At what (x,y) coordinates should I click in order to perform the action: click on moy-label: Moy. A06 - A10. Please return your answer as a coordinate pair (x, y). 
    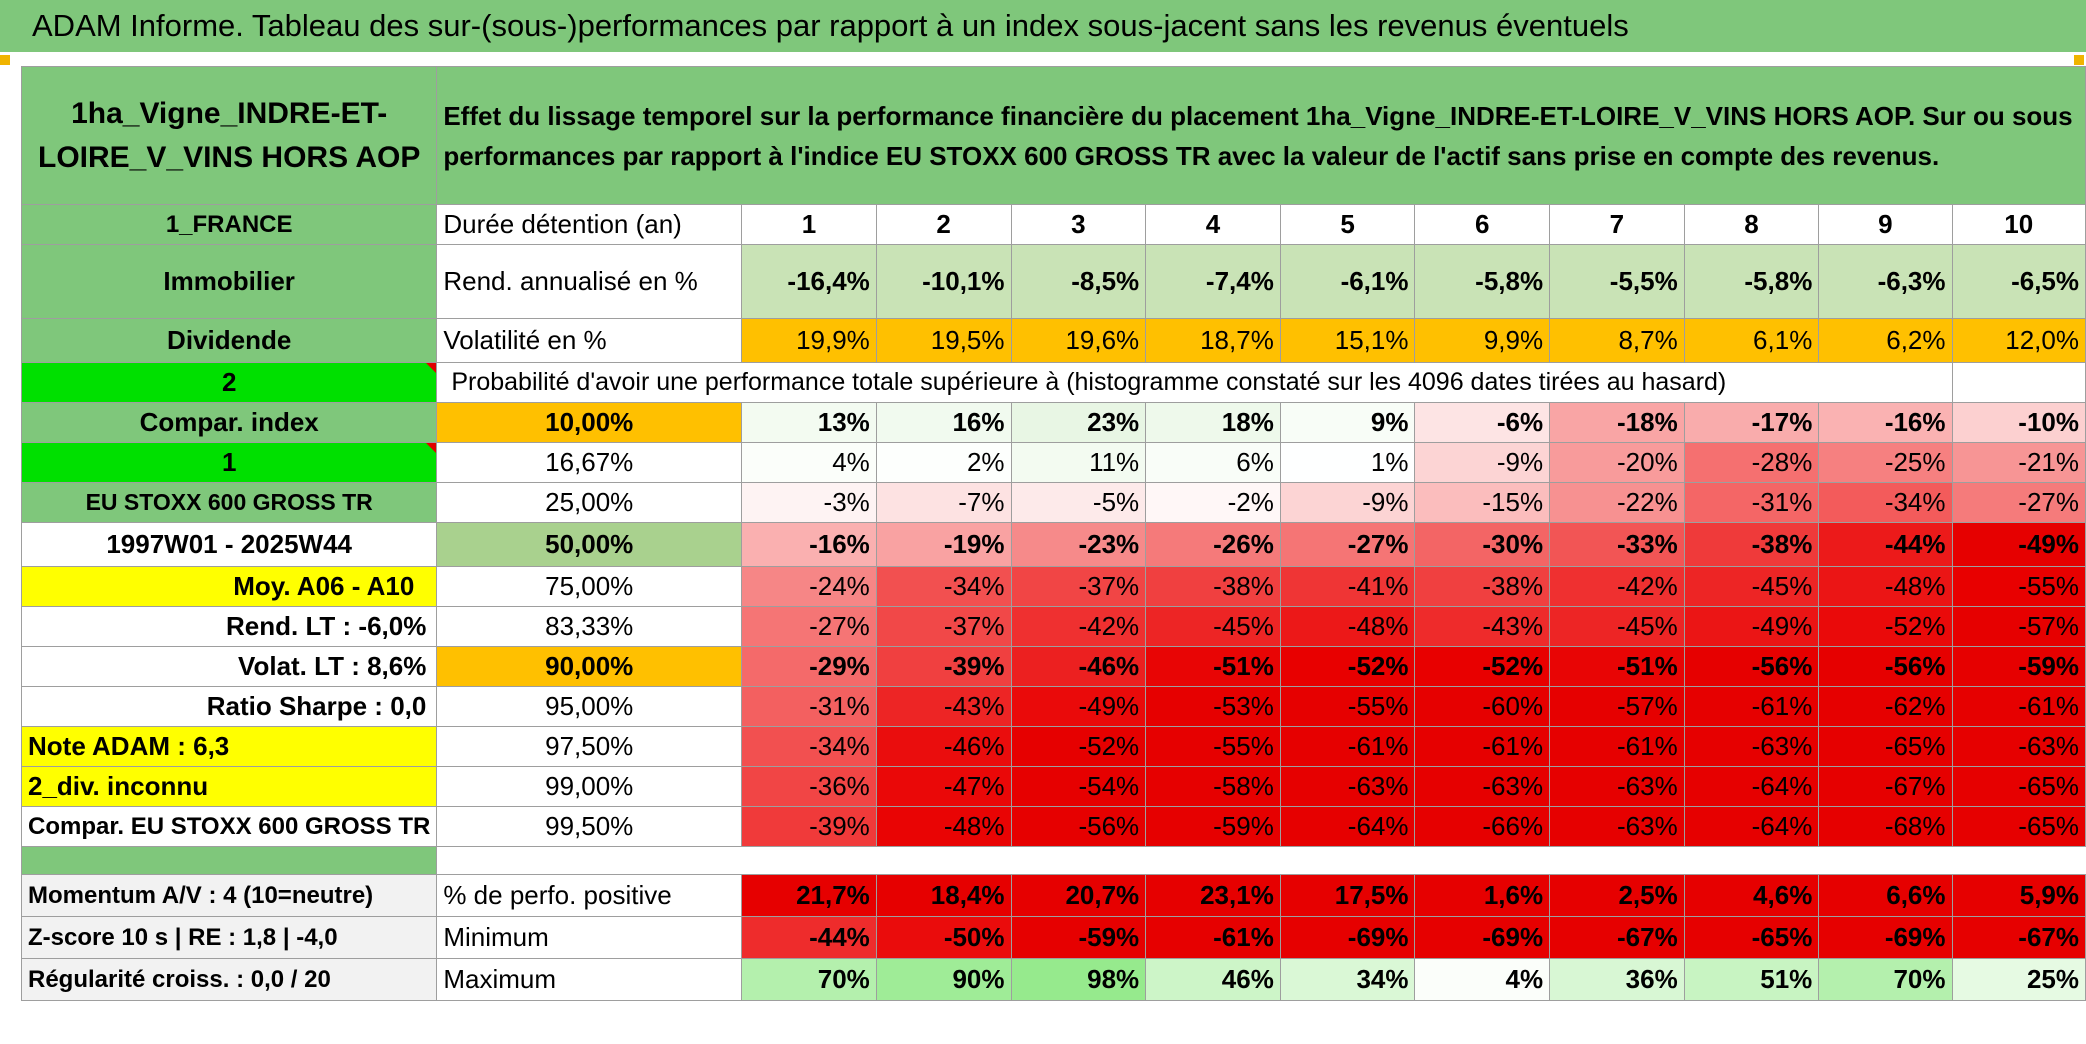
    Looking at the image, I should click on (229, 586).